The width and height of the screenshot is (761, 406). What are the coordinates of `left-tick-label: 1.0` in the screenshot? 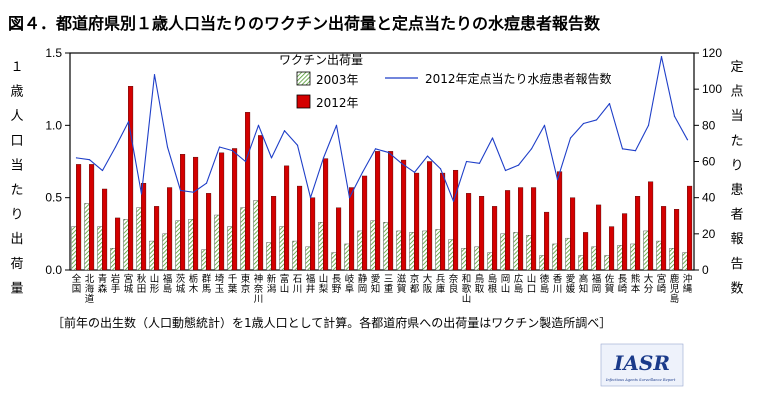 It's located at (53, 125).